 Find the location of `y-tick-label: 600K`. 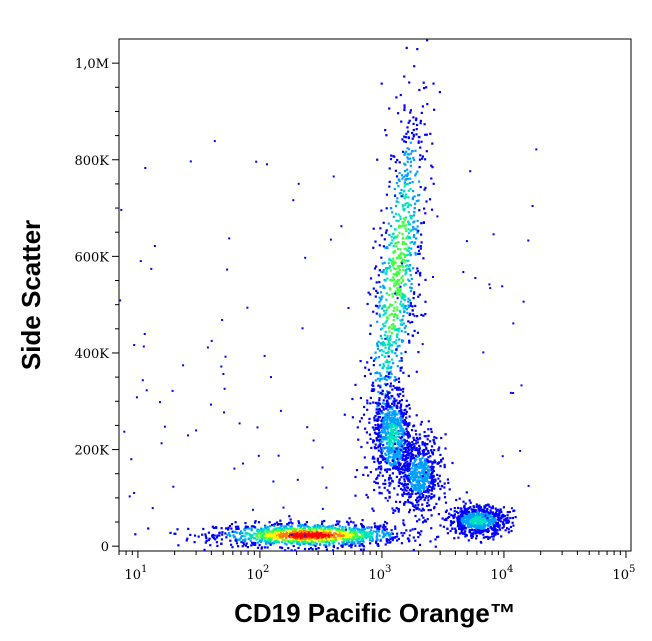

y-tick-label: 600K is located at coordinates (91, 257).